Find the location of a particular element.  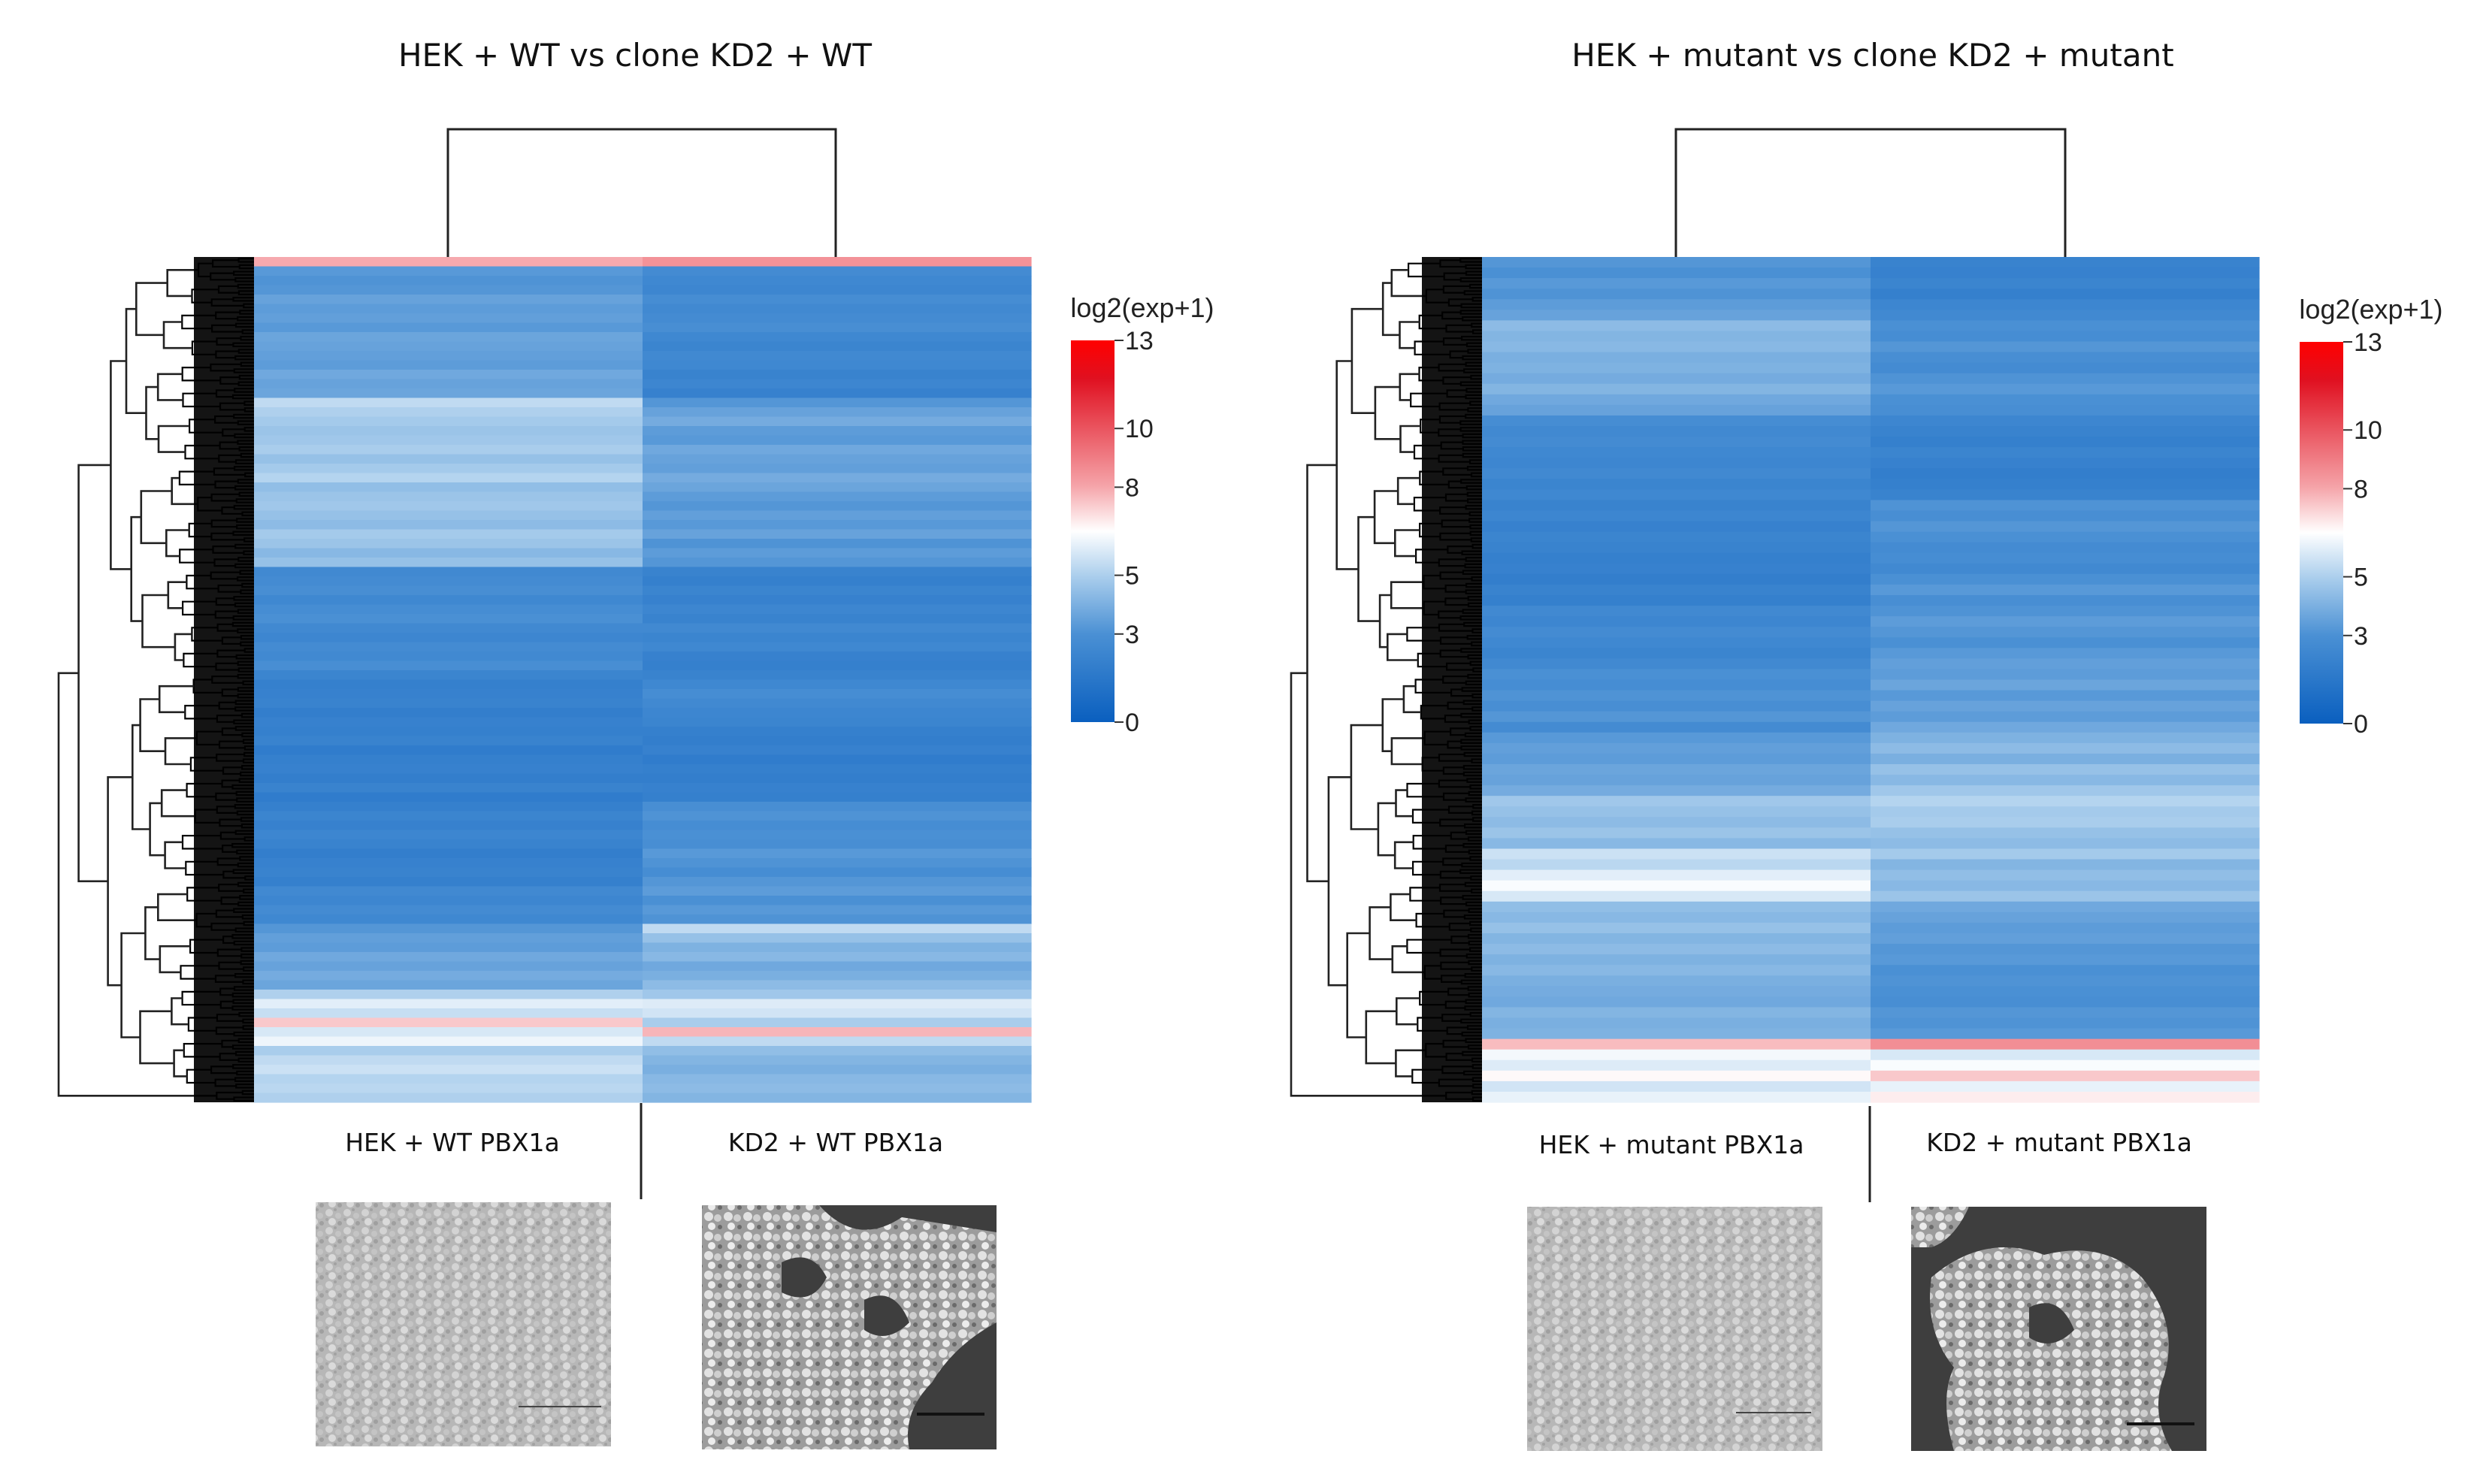

micrograph-kd2-mutant is located at coordinates (2058, 1329).